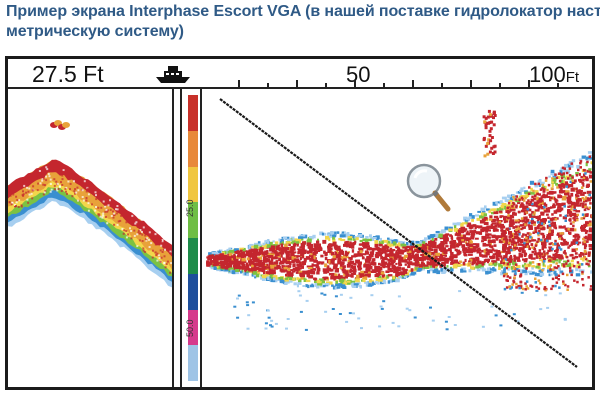 This screenshot has height=409, width=600. What do you see at coordinates (355, 83) in the screenshot?
I see `scale-tick` at bounding box center [355, 83].